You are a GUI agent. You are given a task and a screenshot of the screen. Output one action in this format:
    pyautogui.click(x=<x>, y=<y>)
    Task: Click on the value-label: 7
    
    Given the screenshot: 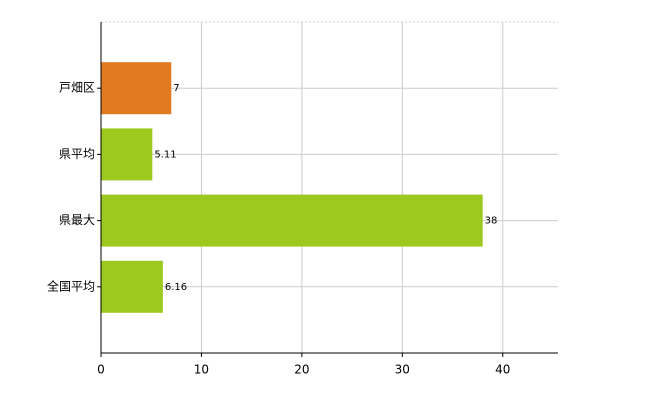 What is the action you would take?
    pyautogui.click(x=176, y=88)
    